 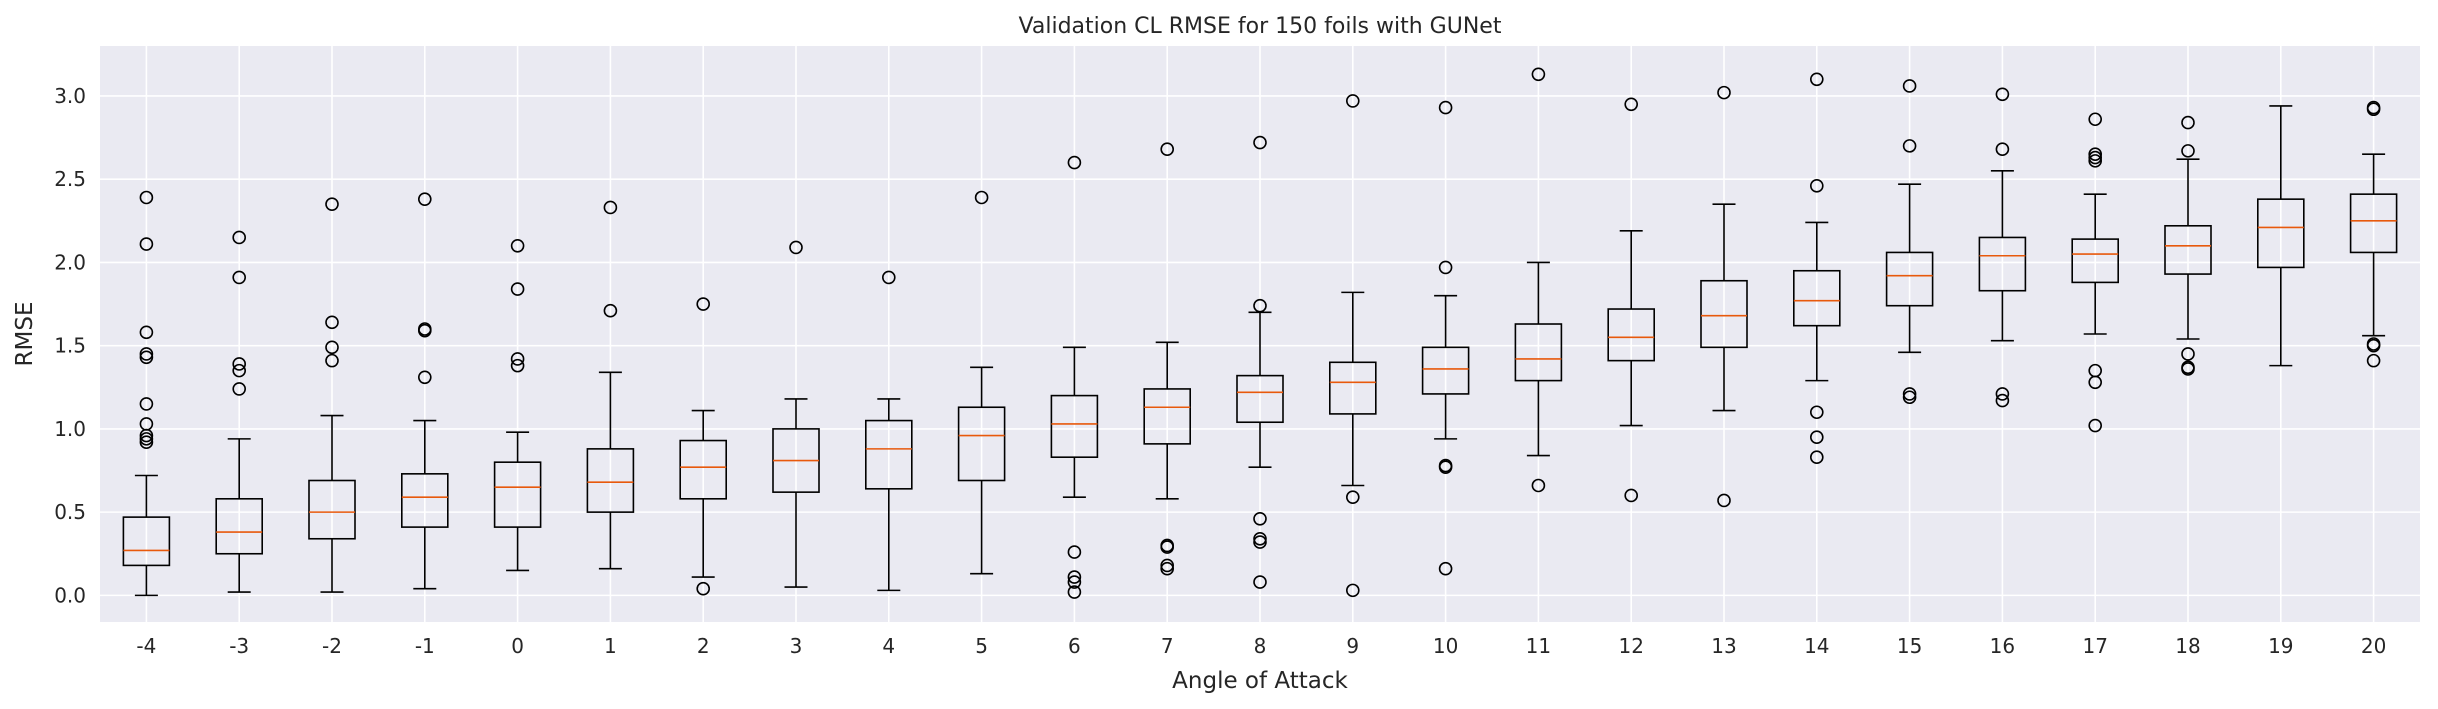 I want to click on y-tick-label: 1.0, so click(x=70, y=429).